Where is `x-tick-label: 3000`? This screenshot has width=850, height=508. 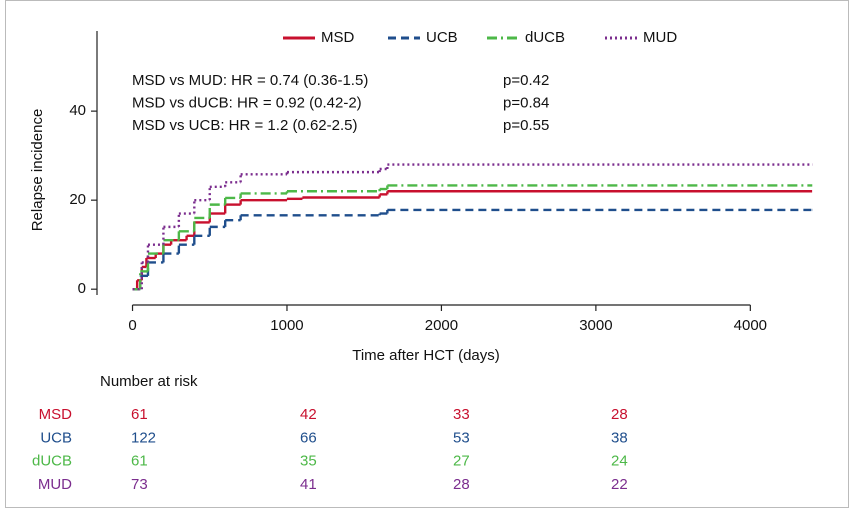
x-tick-label: 3000 is located at coordinates (595, 325).